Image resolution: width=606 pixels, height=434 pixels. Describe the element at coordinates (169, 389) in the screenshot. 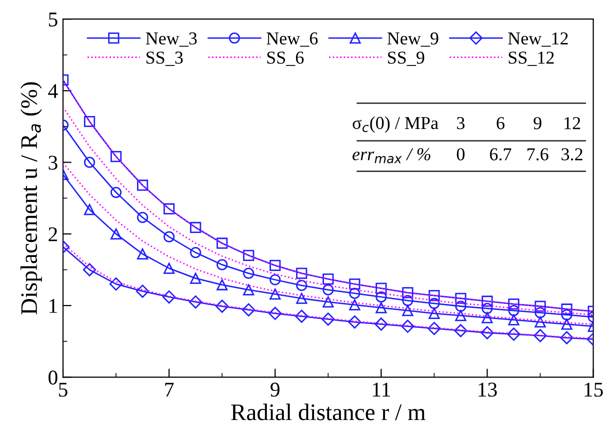

I see `x-tick-label: 7` at that location.